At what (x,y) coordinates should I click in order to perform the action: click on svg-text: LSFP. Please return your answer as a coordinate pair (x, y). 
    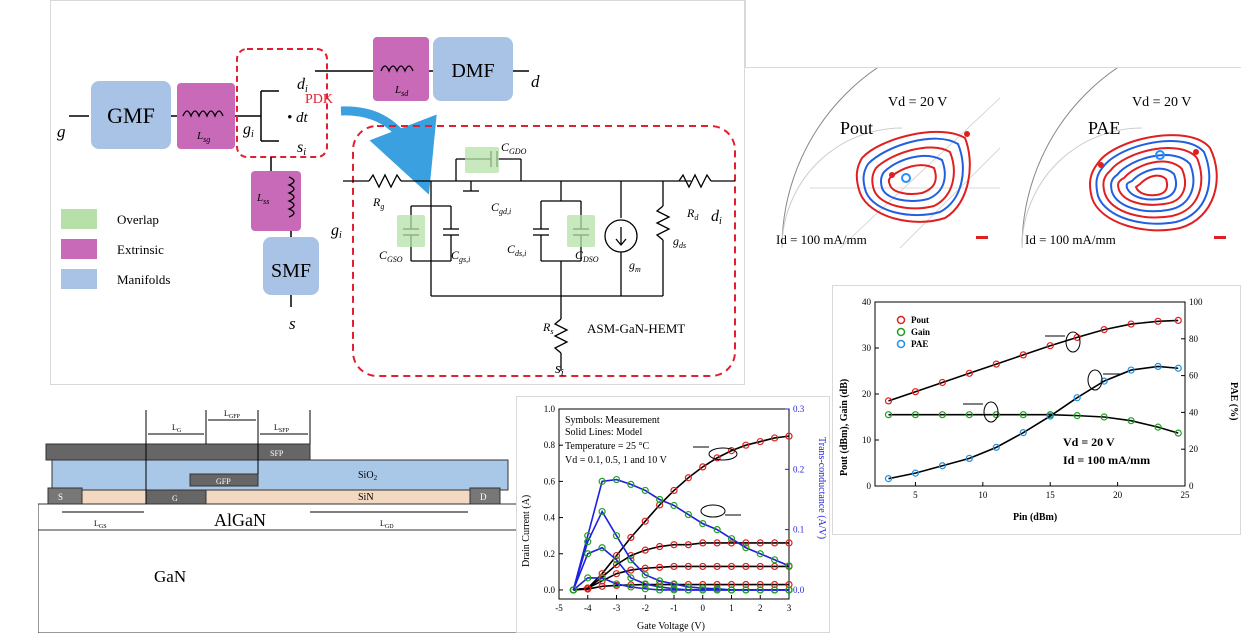
    Looking at the image, I should click on (282, 428).